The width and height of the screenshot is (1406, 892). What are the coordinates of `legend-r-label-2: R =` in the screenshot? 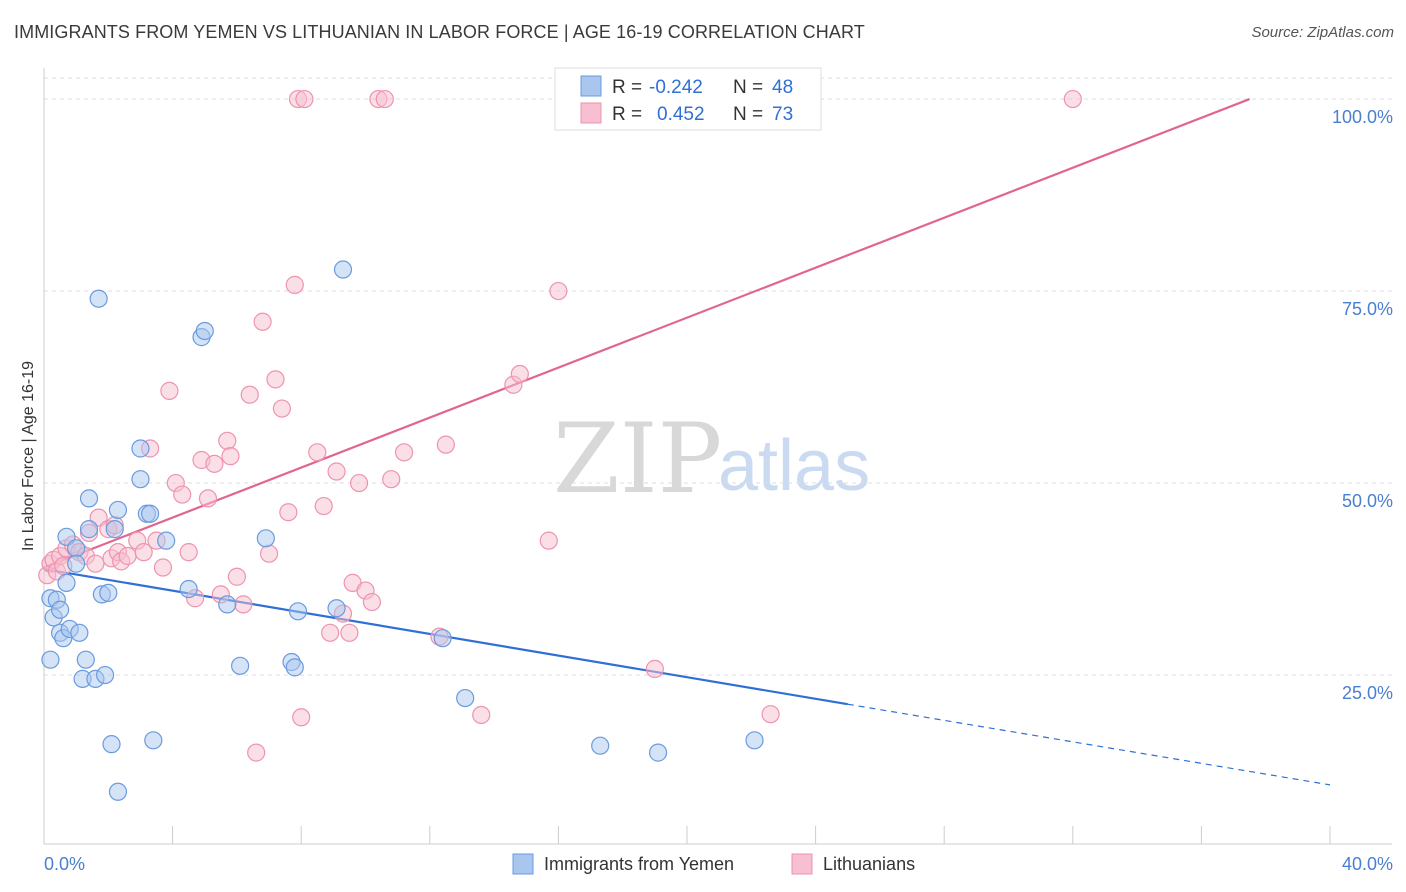 It's located at (627, 114).